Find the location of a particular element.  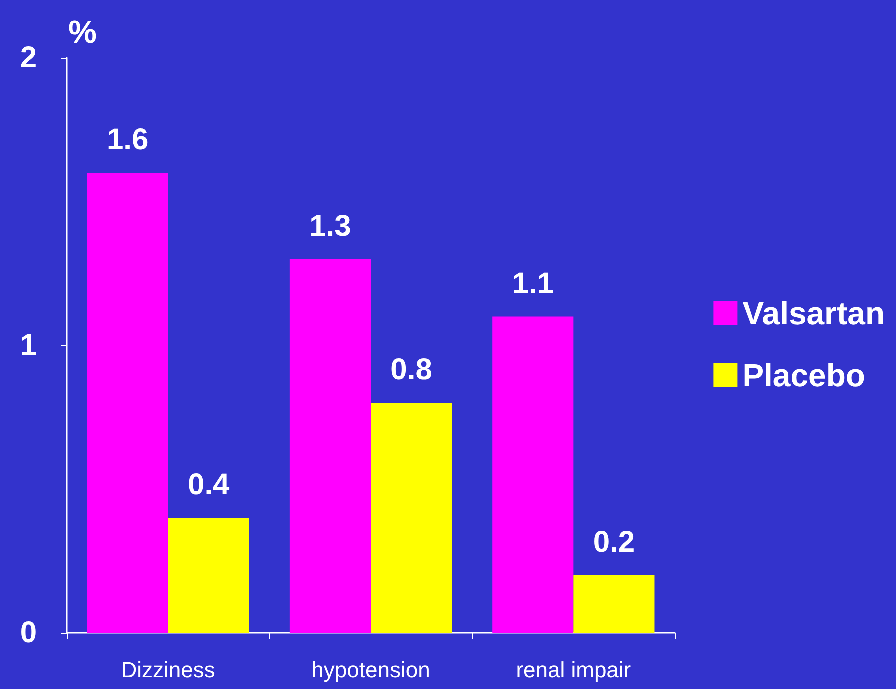

y-tick-label: 1 is located at coordinates (28, 345).